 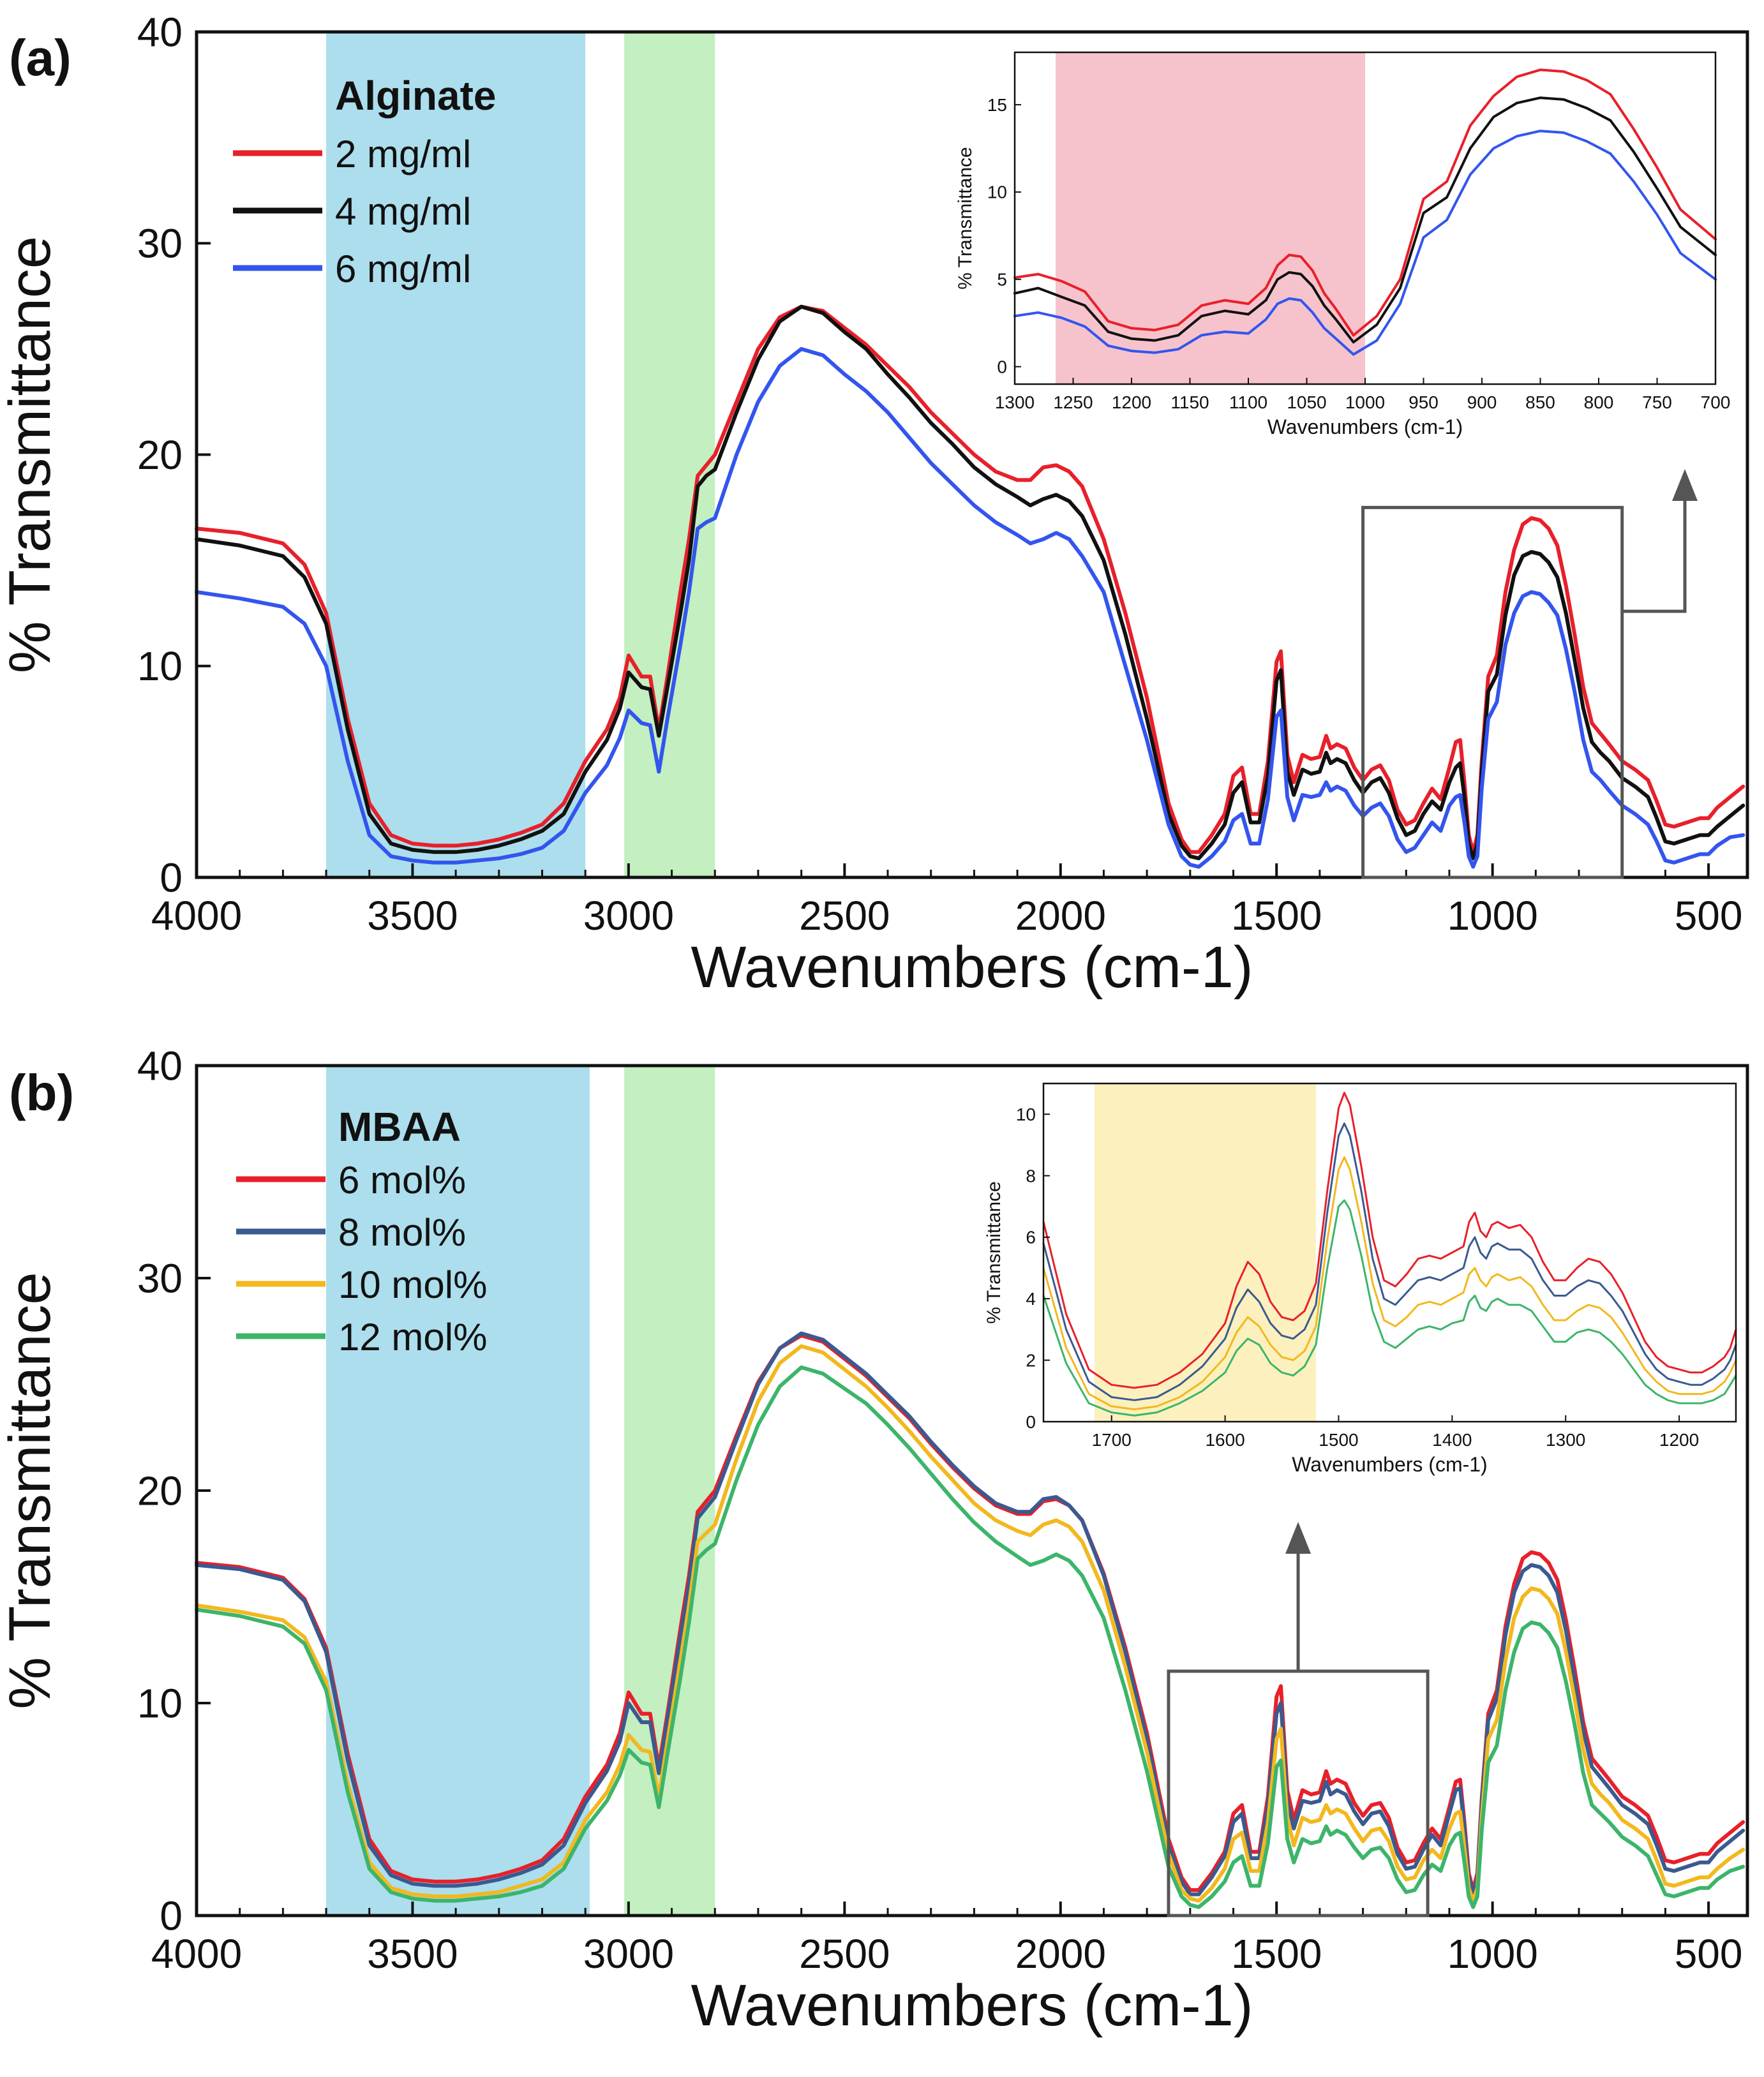 I want to click on a-inset-x-tick-label: 1000, so click(x=1365, y=402).